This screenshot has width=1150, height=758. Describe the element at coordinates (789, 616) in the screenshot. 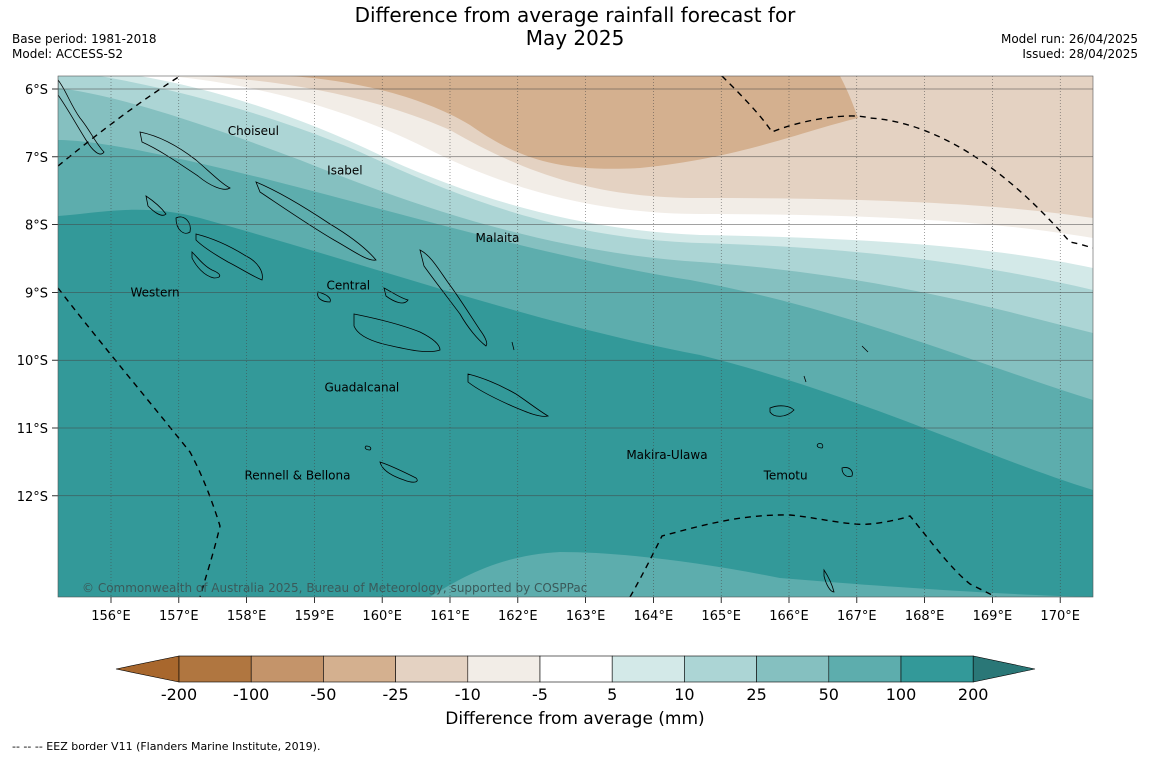

I see `lon-label: 166°E` at that location.